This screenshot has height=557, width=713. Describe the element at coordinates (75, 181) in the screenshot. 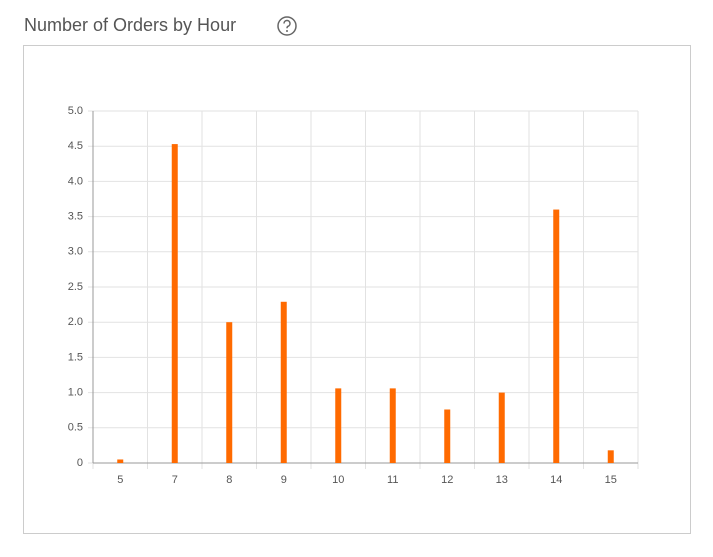

I see `y-tick-label: 4.0` at that location.